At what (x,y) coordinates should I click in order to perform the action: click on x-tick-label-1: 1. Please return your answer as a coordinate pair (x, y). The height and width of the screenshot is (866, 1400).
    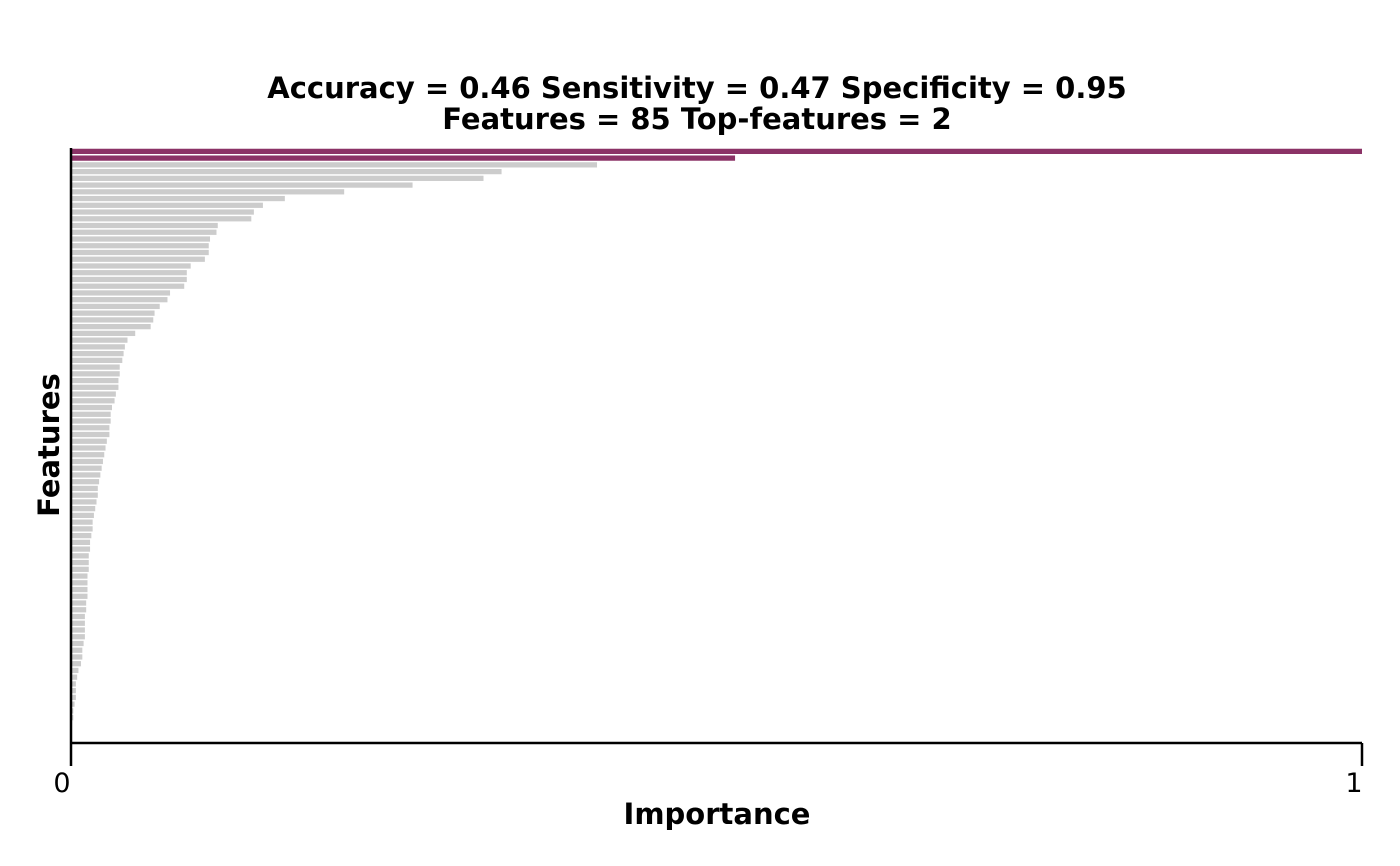
    Looking at the image, I should click on (1353, 783).